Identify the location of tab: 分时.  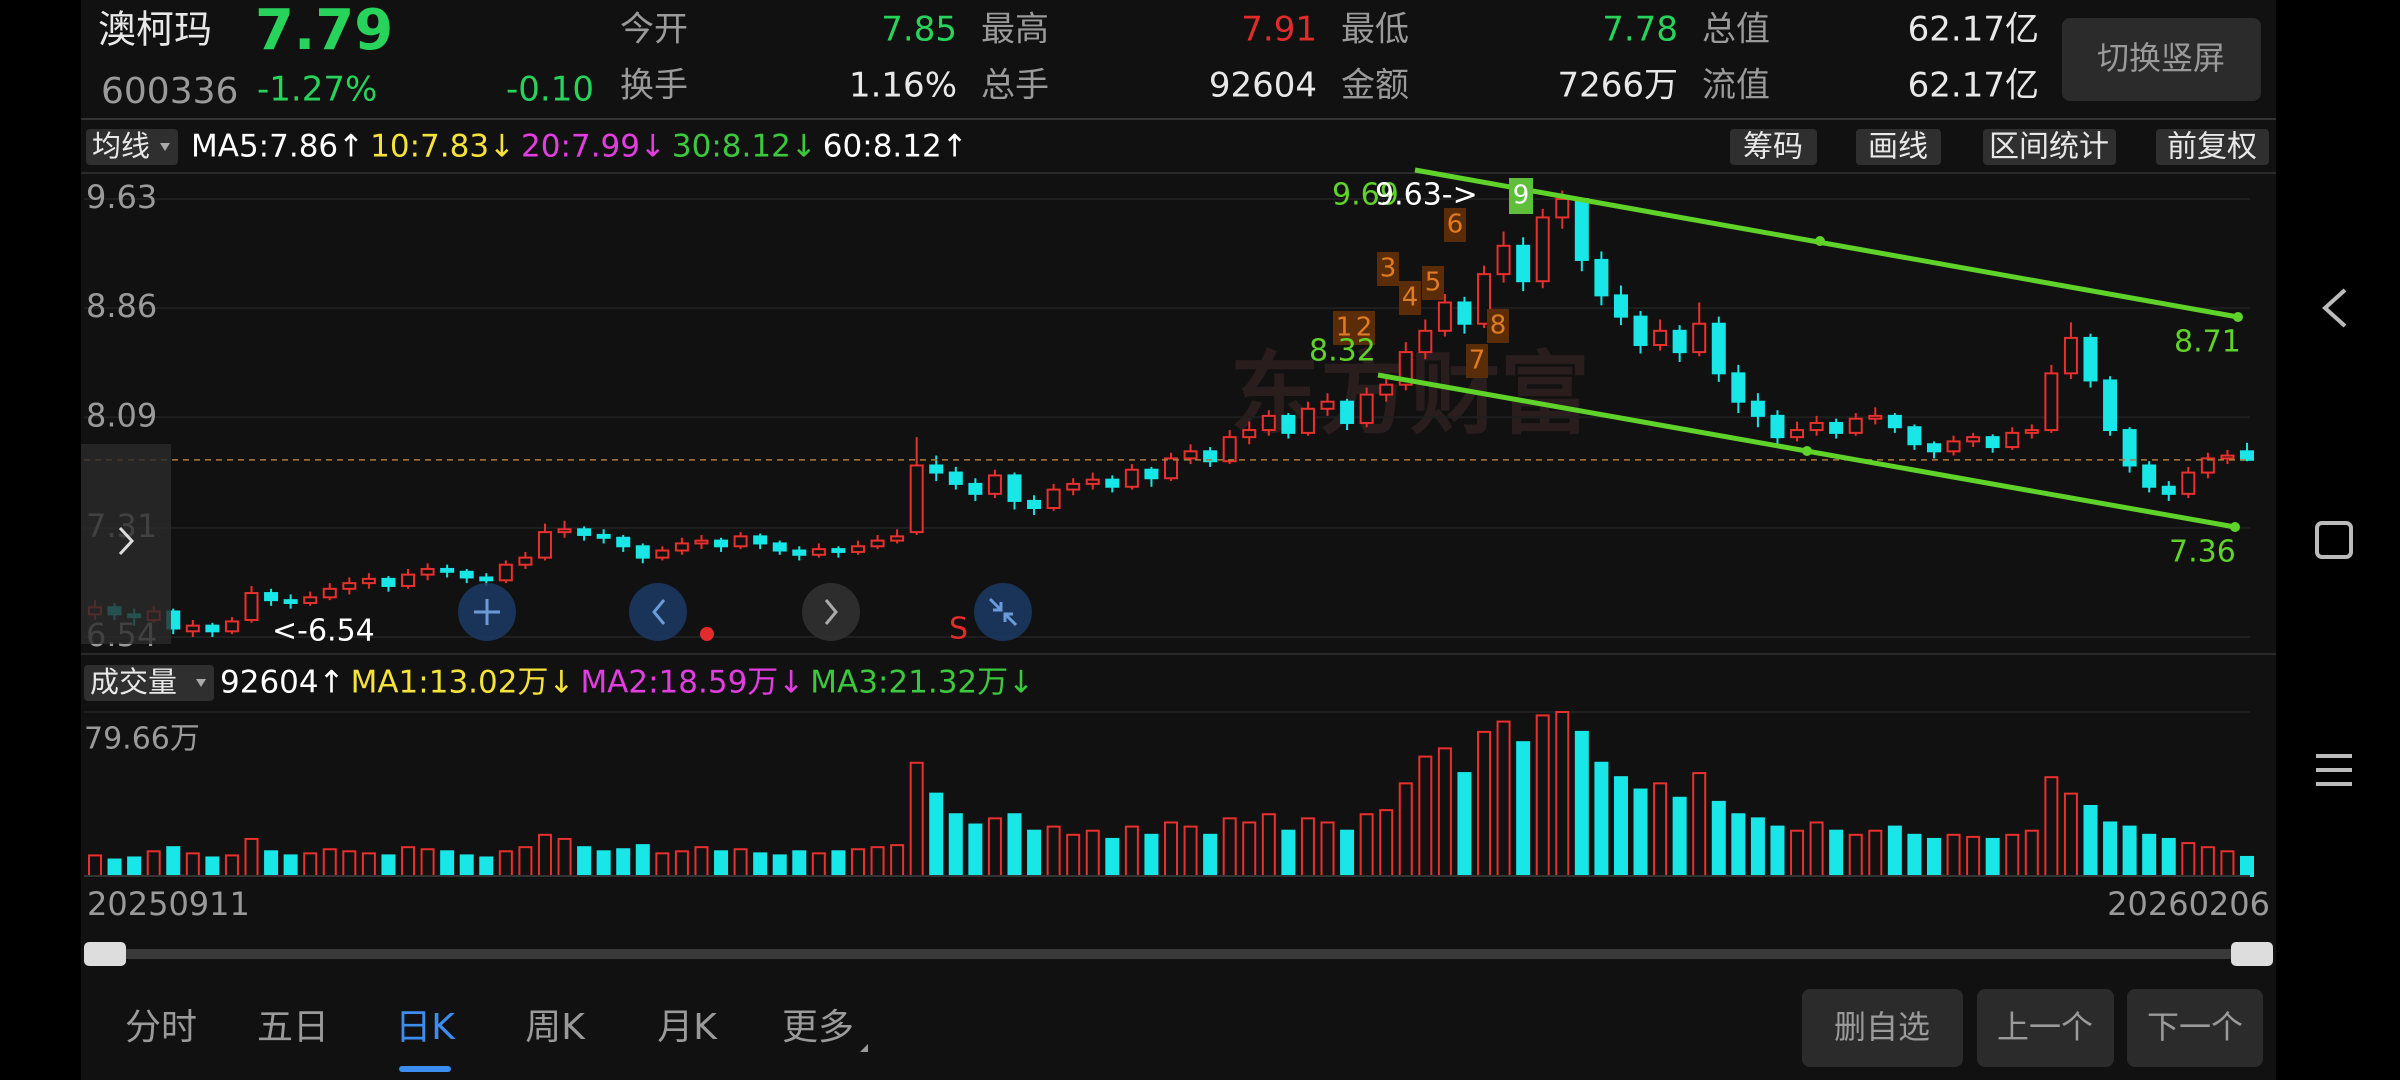
(161, 1027).